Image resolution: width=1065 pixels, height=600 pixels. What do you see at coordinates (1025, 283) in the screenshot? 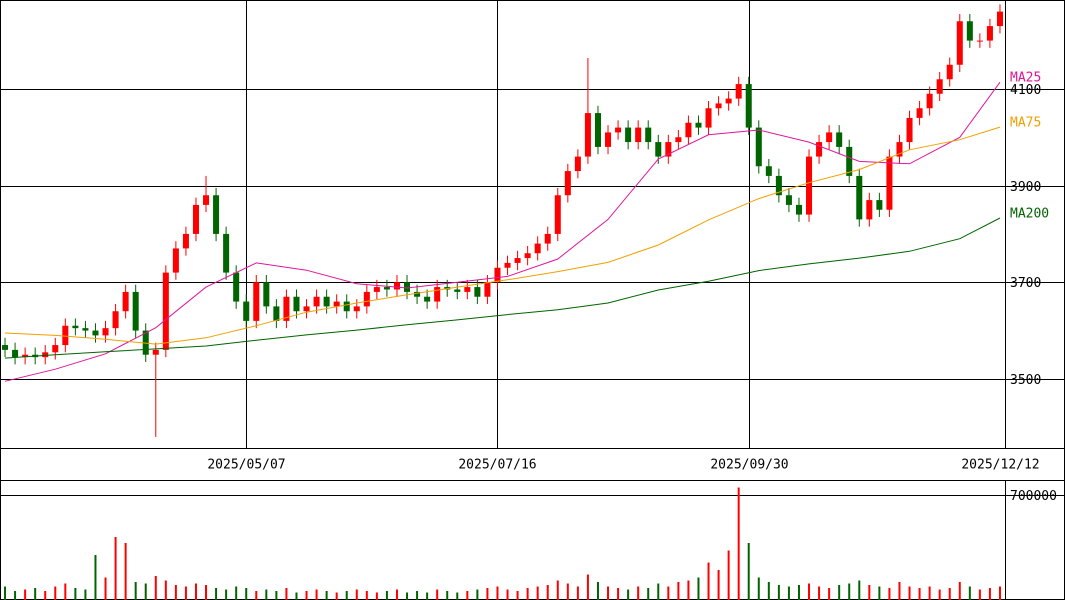
I see `y-tick-label: 3700` at bounding box center [1025, 283].